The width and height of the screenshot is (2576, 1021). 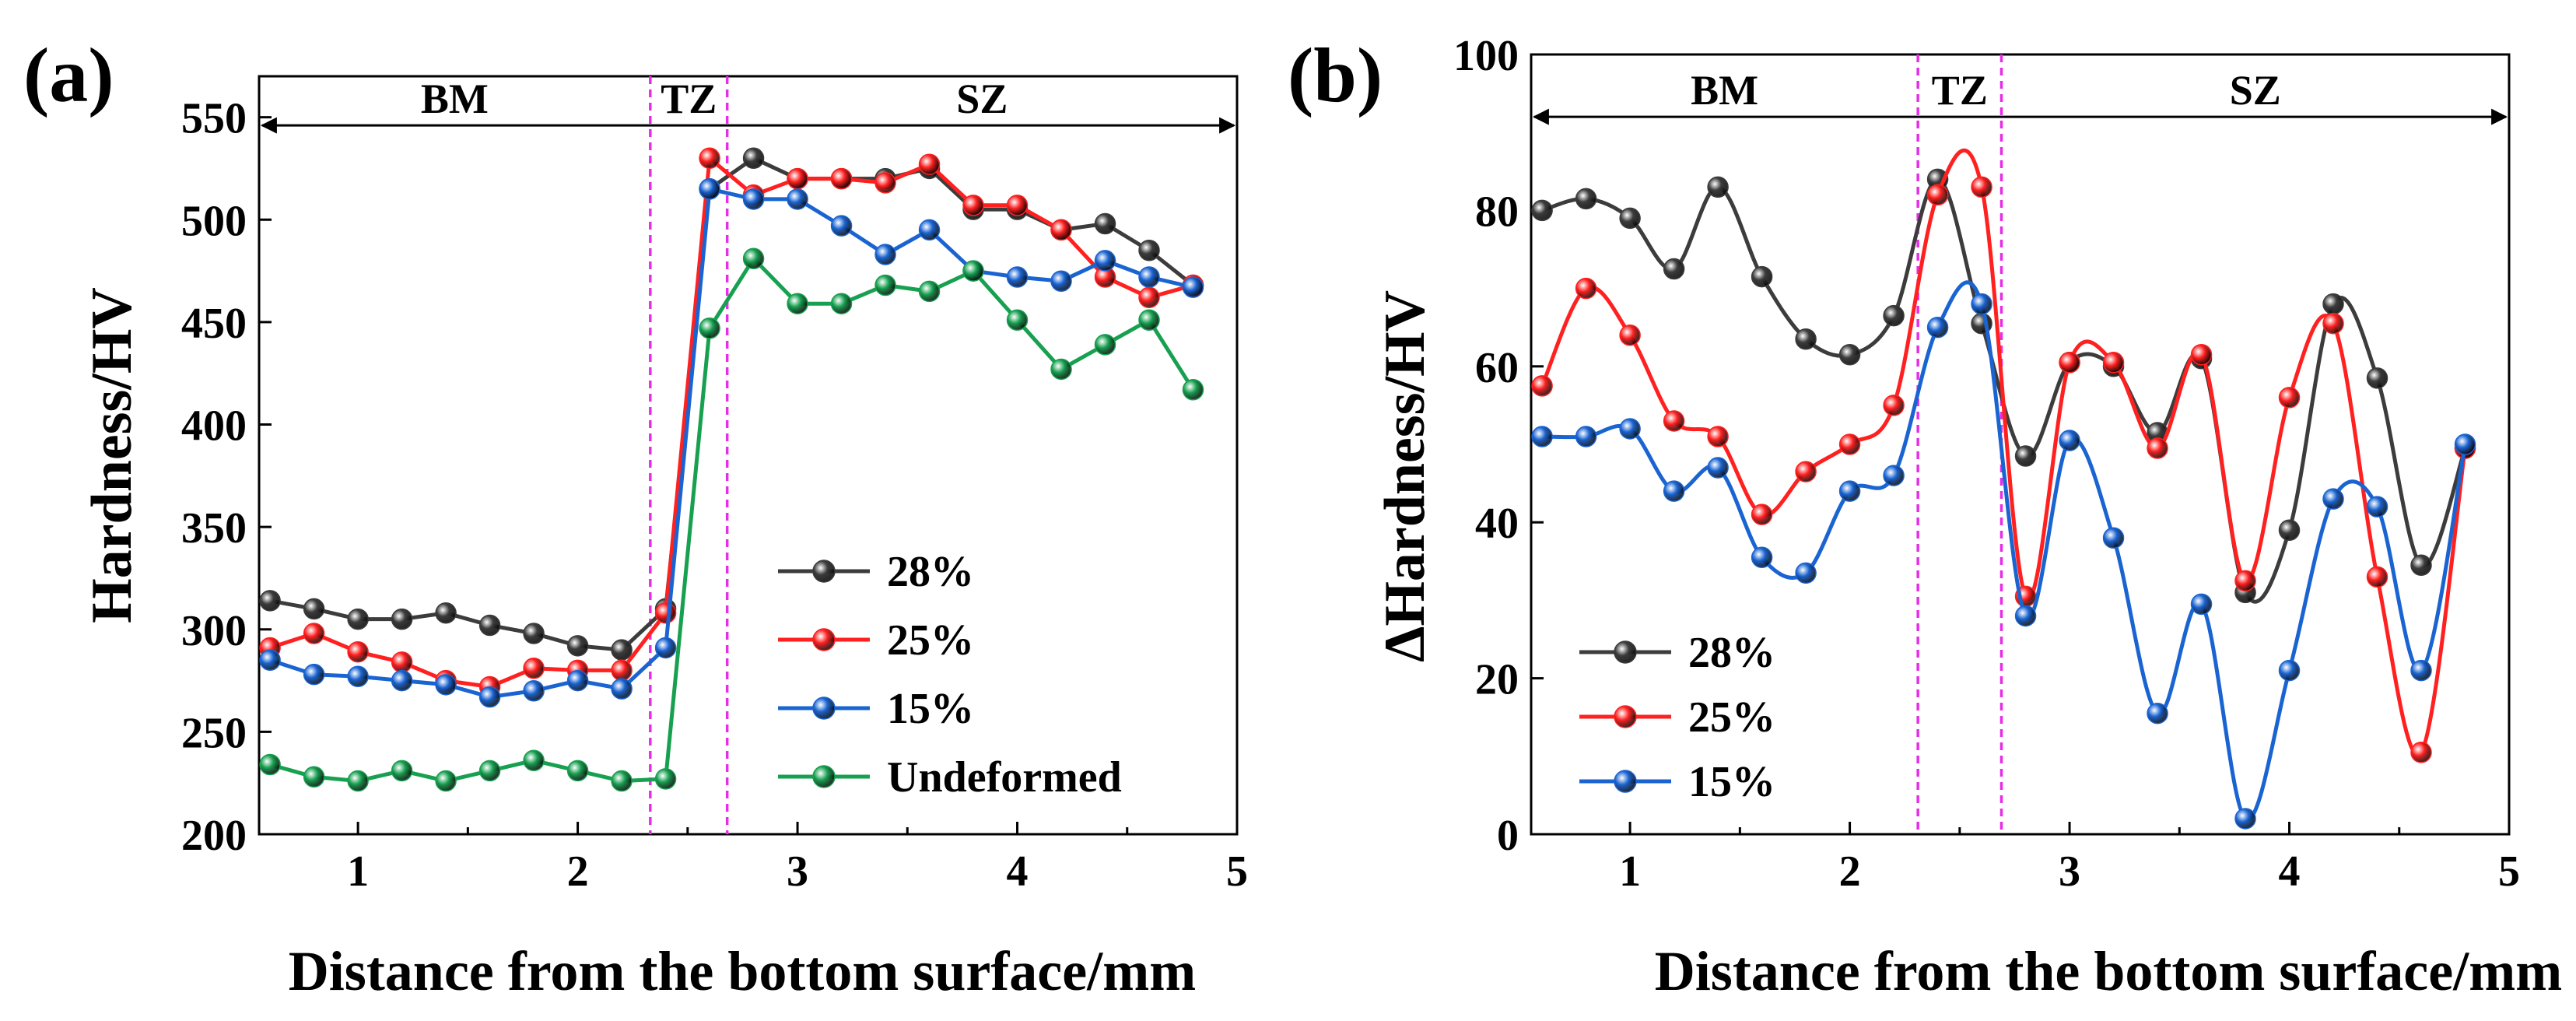 I want to click on panel-a-x-tick-label: 1, so click(x=358, y=871).